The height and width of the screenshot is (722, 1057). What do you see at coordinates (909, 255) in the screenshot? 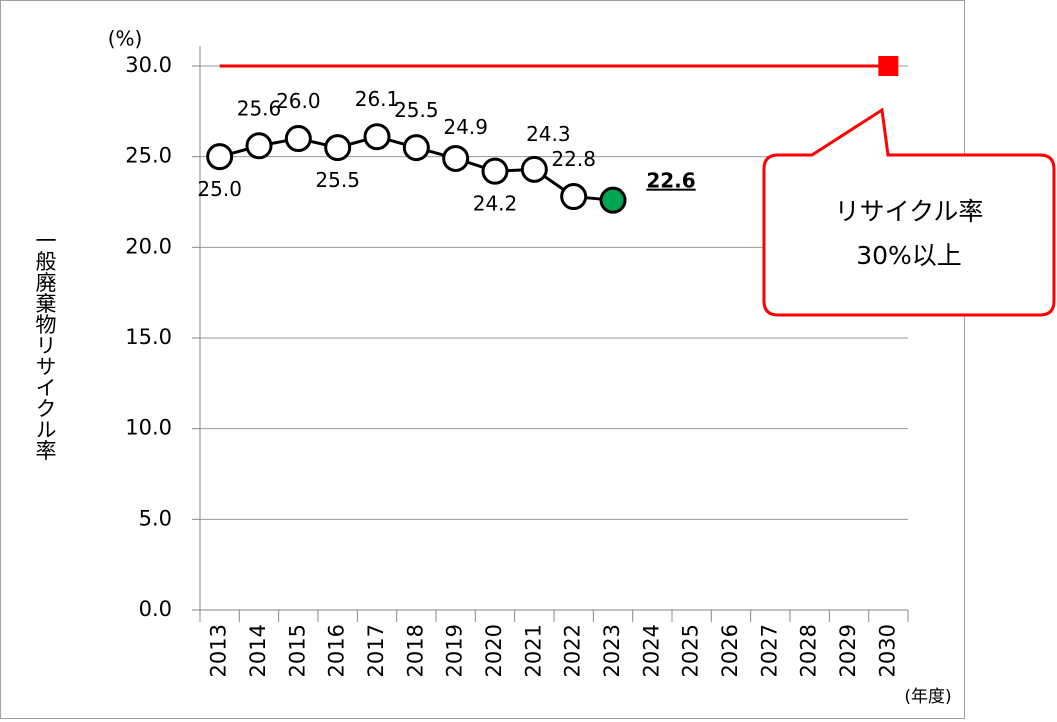
I see `callout-text: 30%以上` at bounding box center [909, 255].